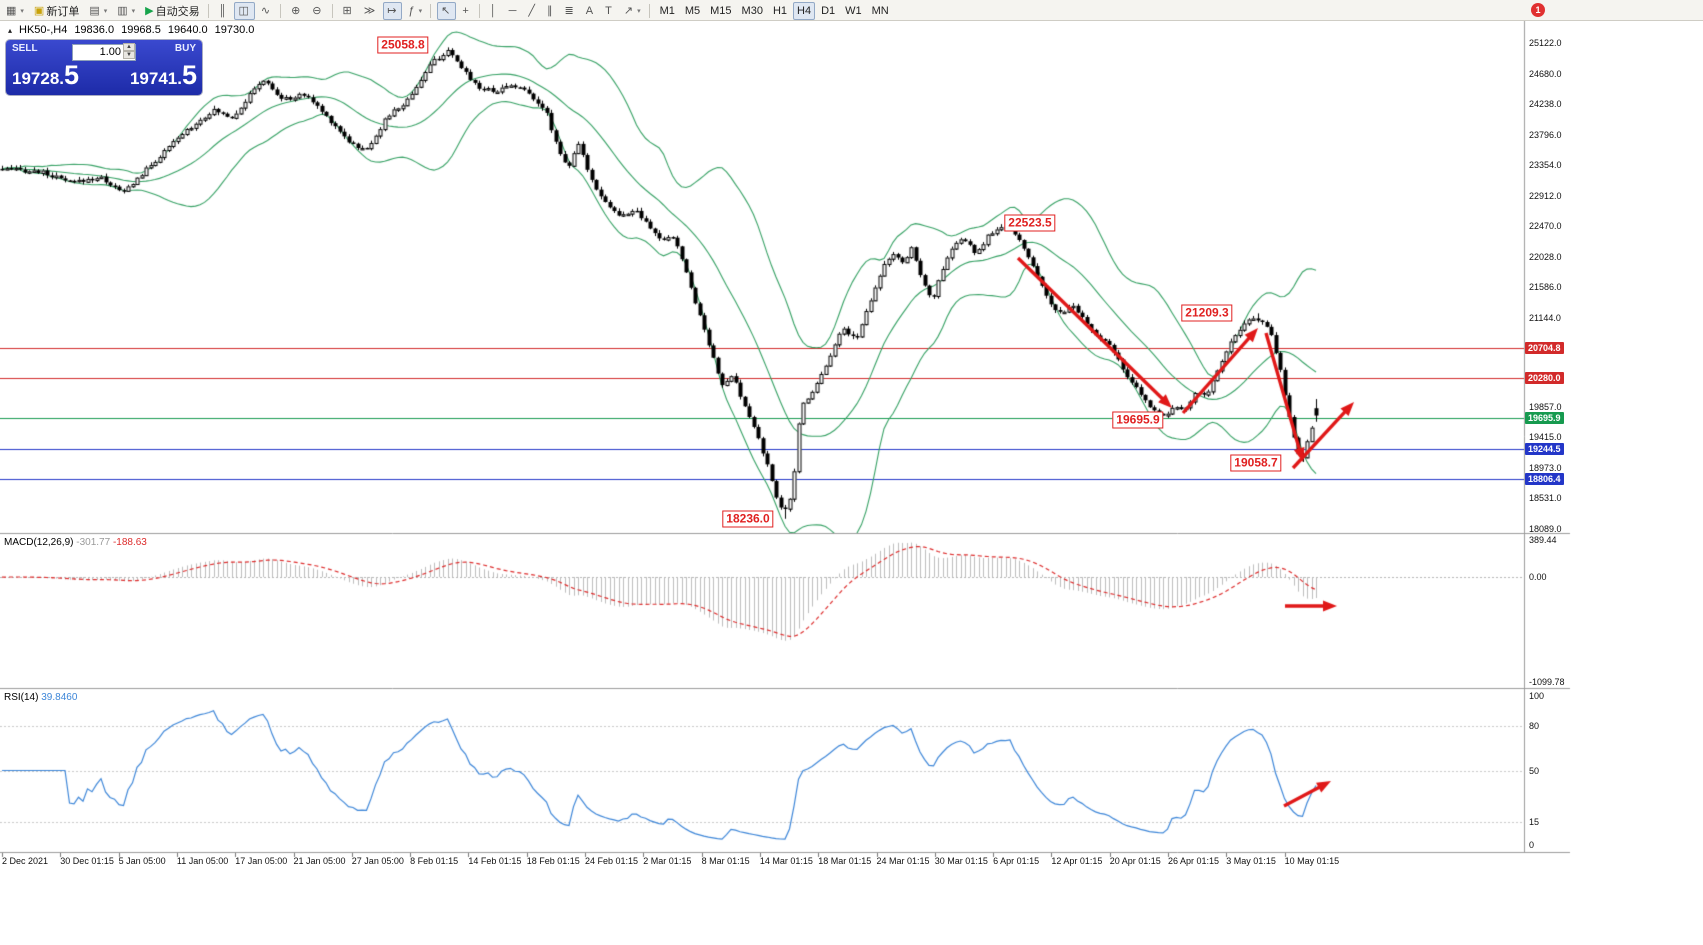 This screenshot has height=945, width=1703. What do you see at coordinates (25, 48) in the screenshot?
I see `sell-label: SELL` at bounding box center [25, 48].